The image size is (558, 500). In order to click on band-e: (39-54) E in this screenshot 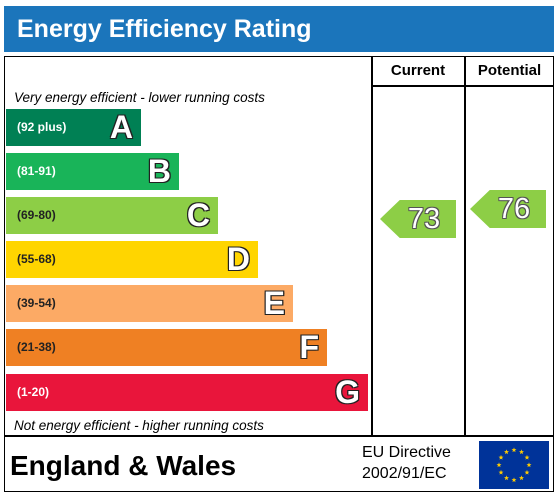, I will do `click(149, 303)`.